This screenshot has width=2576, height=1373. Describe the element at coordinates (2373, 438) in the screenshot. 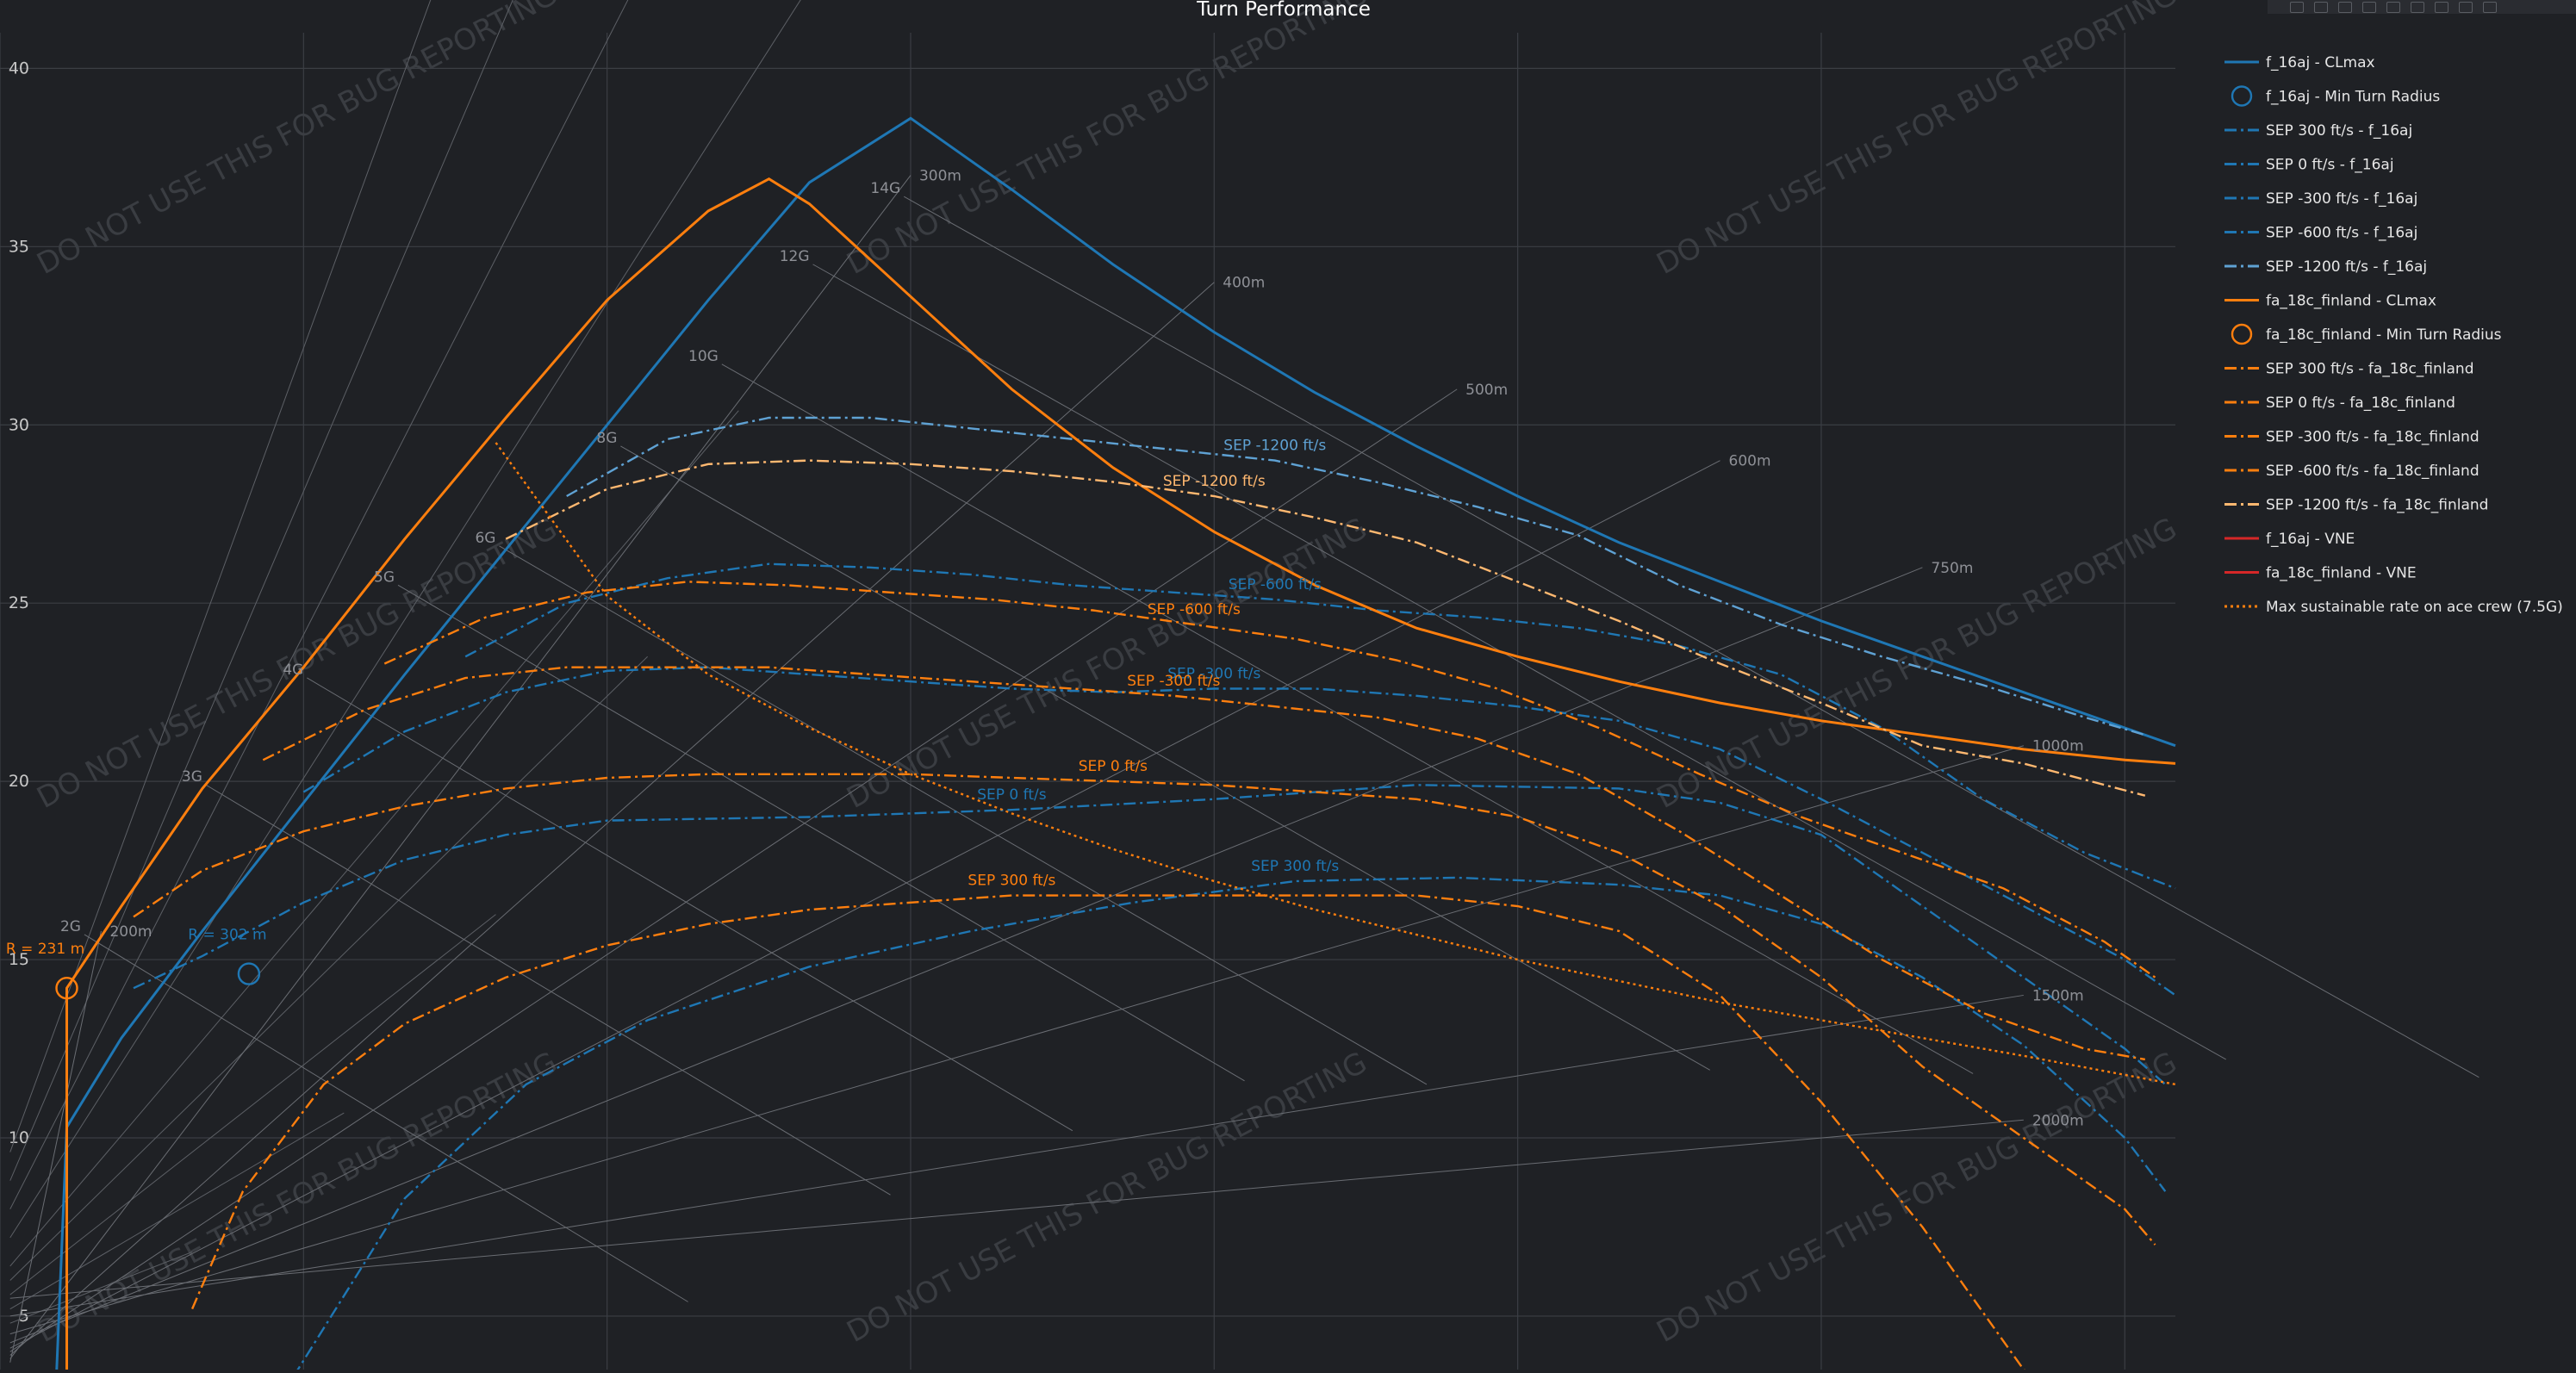

I see `legend-label: SEP -300 ft/s - fa_18c_finland` at that location.